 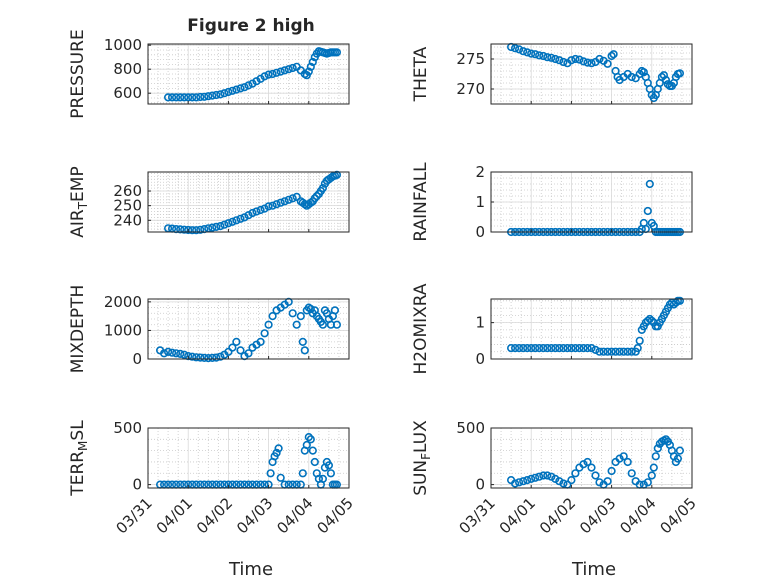 I want to click on x-tick-label: 04/01, so click(x=517, y=515).